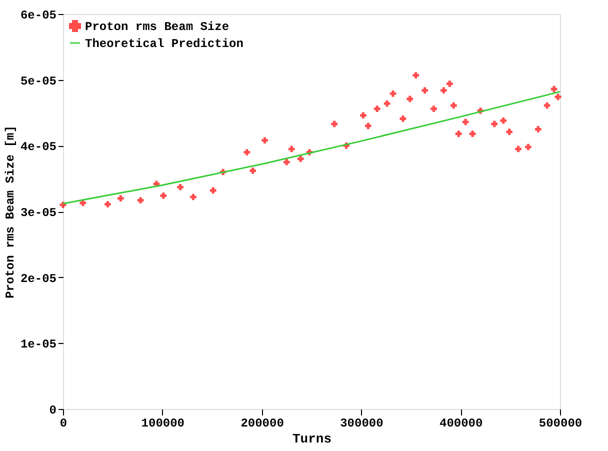  What do you see at coordinates (38, 213) in the screenshot?
I see `y-tick-label: 3e-05` at bounding box center [38, 213].